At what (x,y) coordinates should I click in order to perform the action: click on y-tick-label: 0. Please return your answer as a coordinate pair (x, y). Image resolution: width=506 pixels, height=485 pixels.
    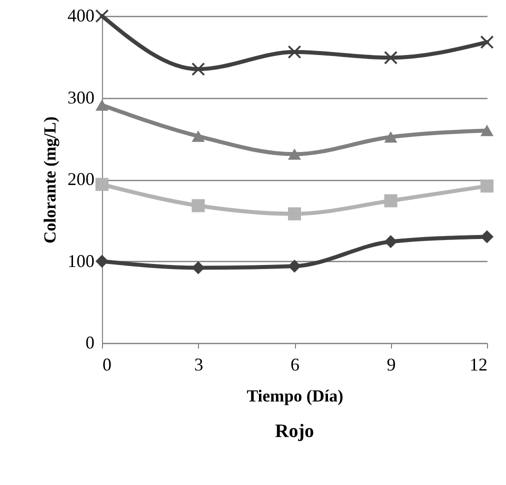
    Looking at the image, I should click on (90, 342).